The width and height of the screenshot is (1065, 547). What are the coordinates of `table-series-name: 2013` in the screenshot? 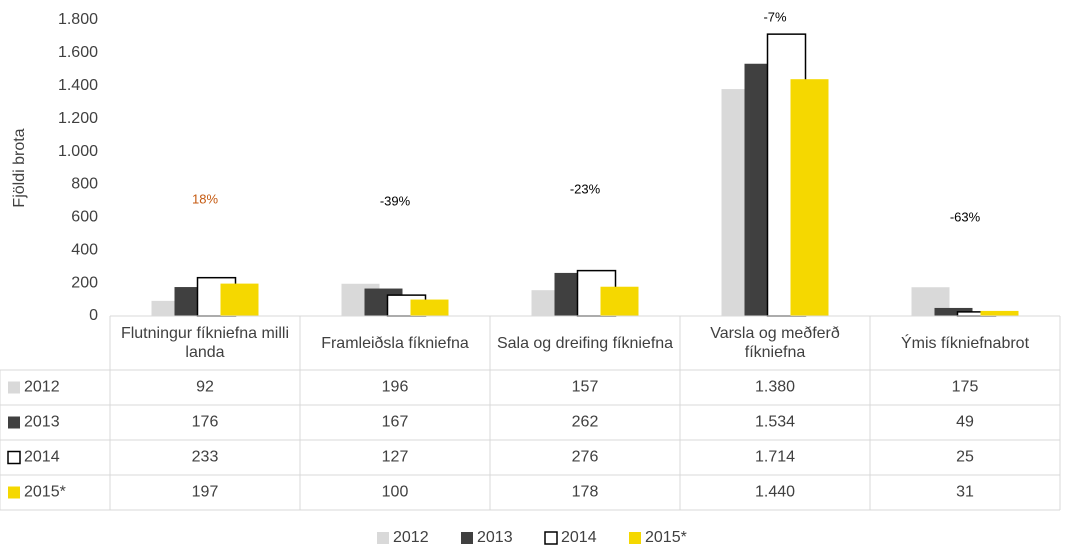 It's located at (42, 422).